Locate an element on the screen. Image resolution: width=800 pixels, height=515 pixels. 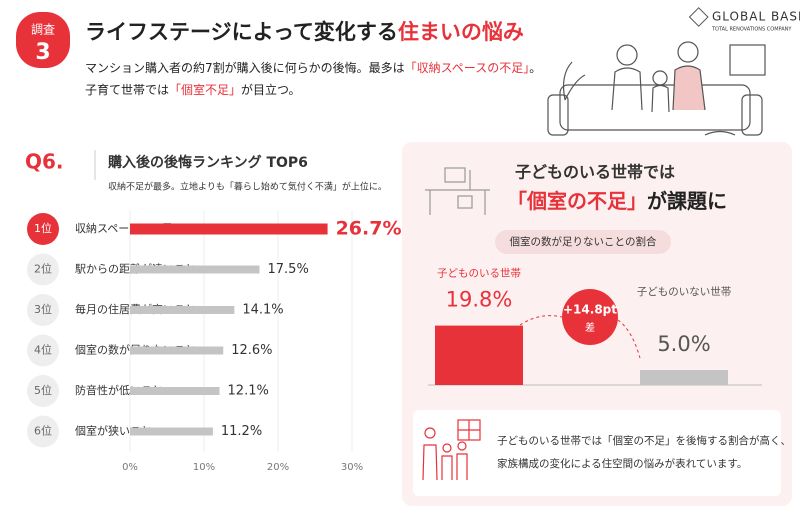
rank: 1位 is located at coordinates (43, 228).